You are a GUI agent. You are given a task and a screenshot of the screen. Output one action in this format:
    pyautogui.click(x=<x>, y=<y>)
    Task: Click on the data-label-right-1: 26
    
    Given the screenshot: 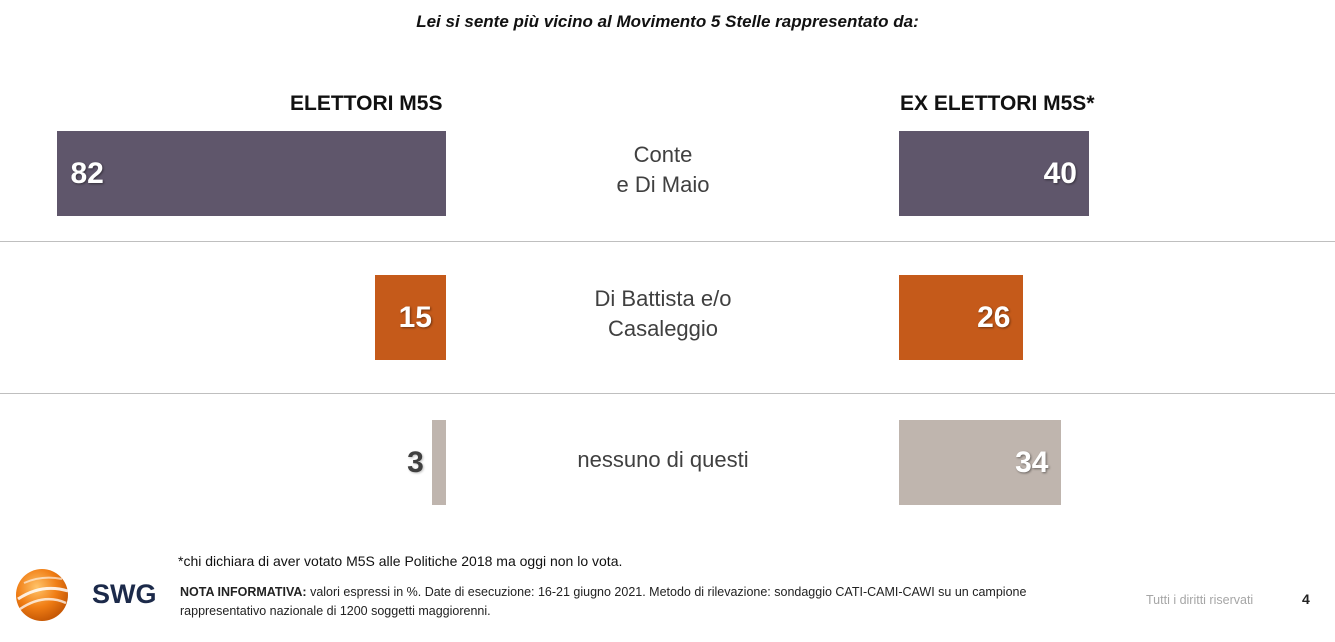 What is the action you would take?
    pyautogui.click(x=994, y=317)
    